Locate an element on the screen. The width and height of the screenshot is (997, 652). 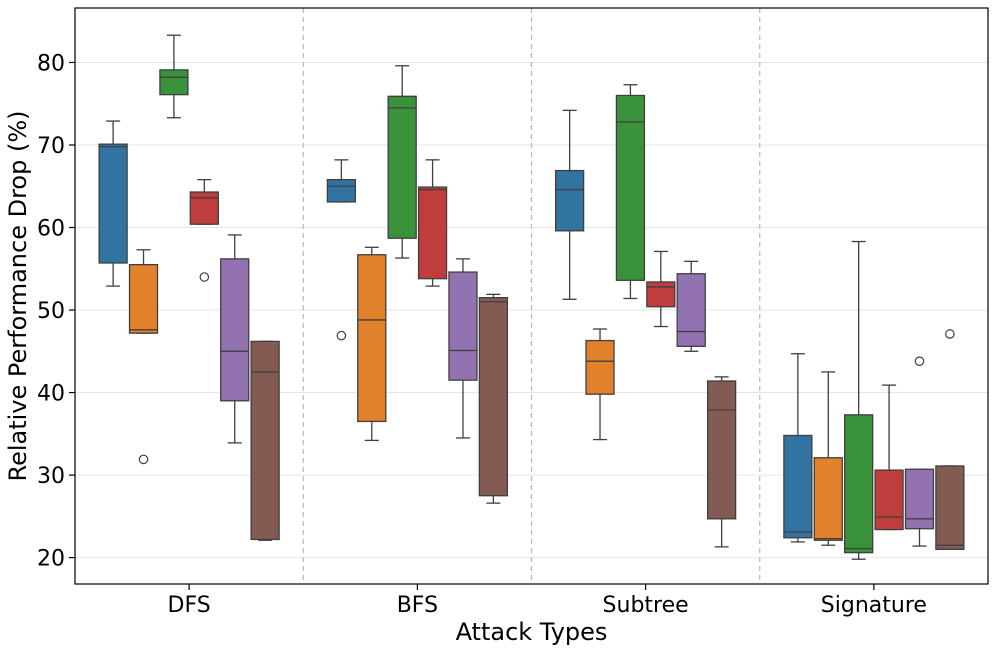
y-axis-ticks: 20 30 40 50 60 70 80 is located at coordinates (56, 311).